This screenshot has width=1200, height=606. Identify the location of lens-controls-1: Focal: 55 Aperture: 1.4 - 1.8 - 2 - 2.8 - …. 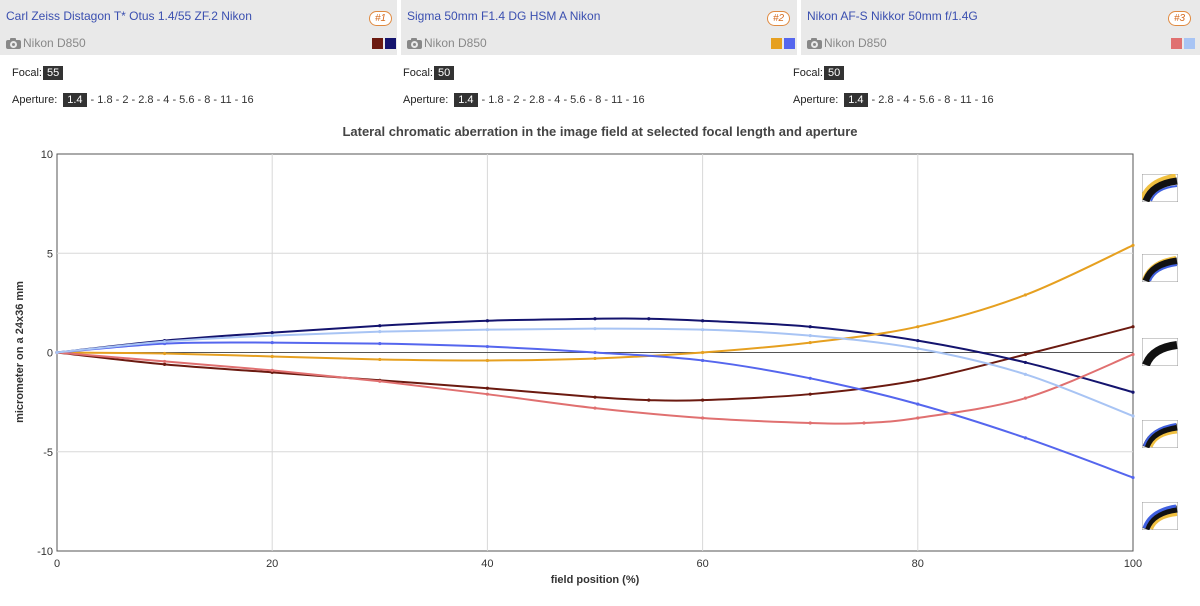
(133, 91).